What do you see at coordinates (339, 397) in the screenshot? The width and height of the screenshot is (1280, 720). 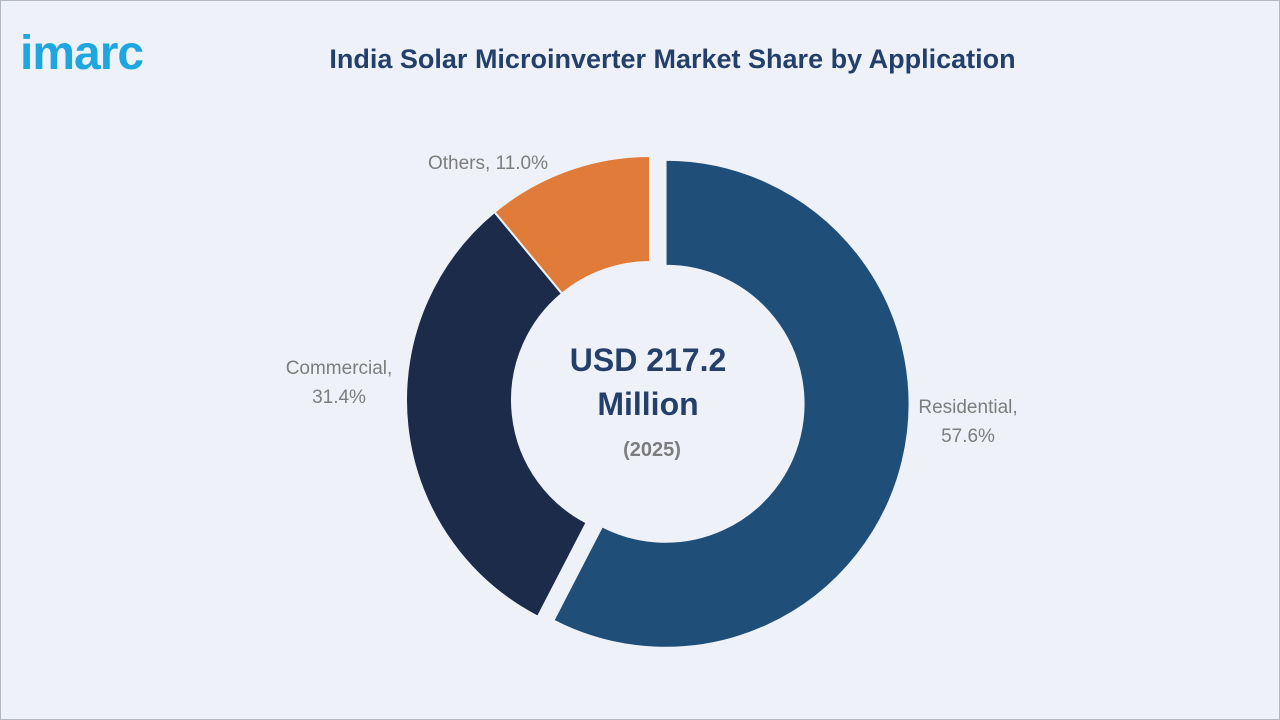 I see `slice-label-commercial-value: 31.4%` at bounding box center [339, 397].